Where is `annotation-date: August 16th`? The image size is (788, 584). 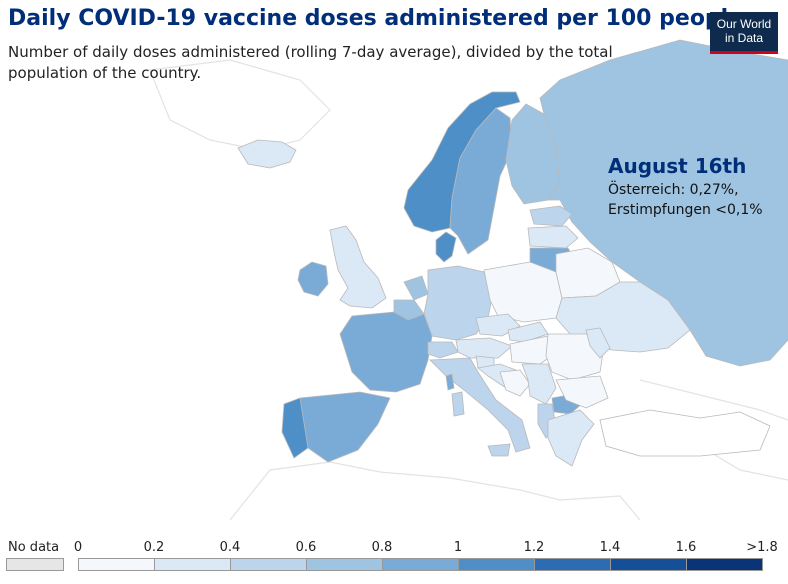
annotation-date: August 16th is located at coordinates (677, 166).